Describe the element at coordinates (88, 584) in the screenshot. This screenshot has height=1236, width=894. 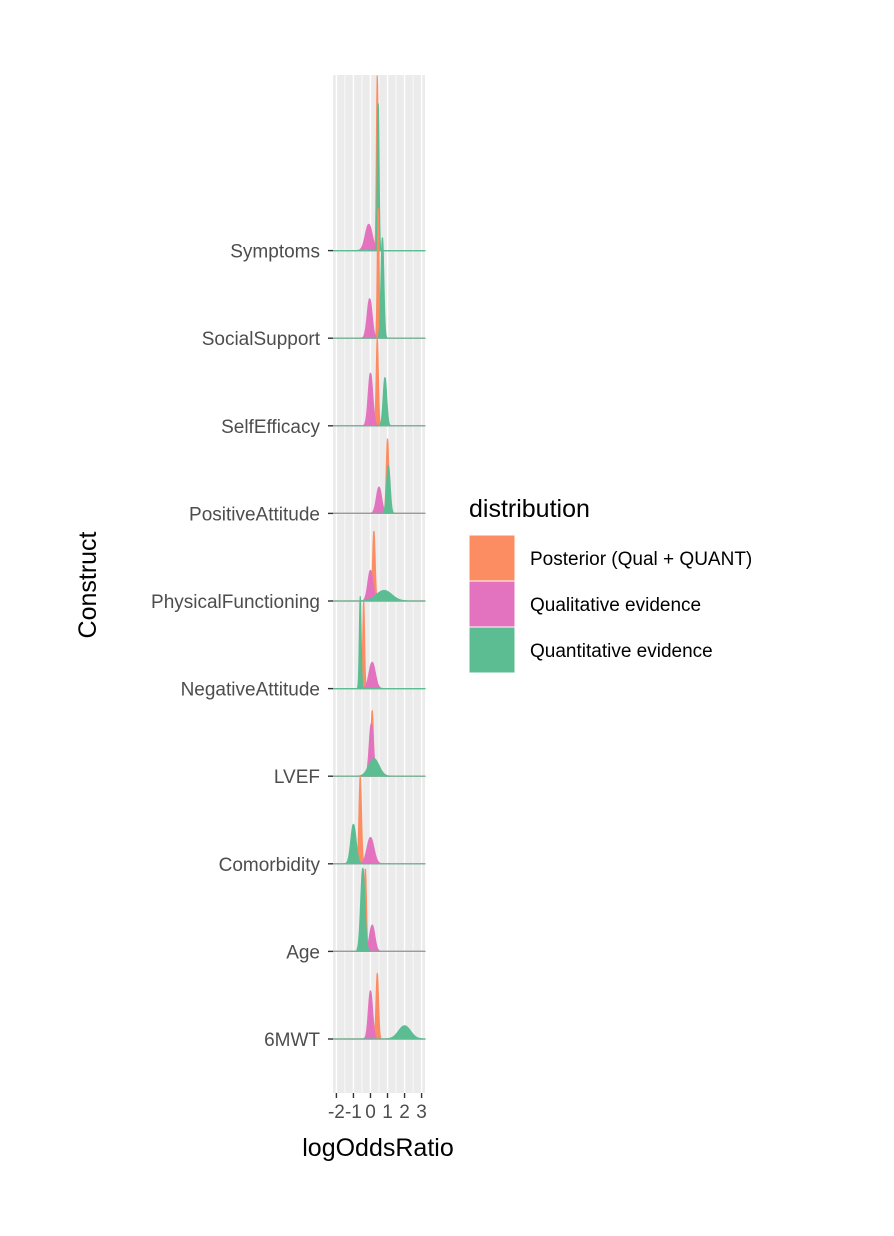
I see `y-axis-title: Construct` at that location.